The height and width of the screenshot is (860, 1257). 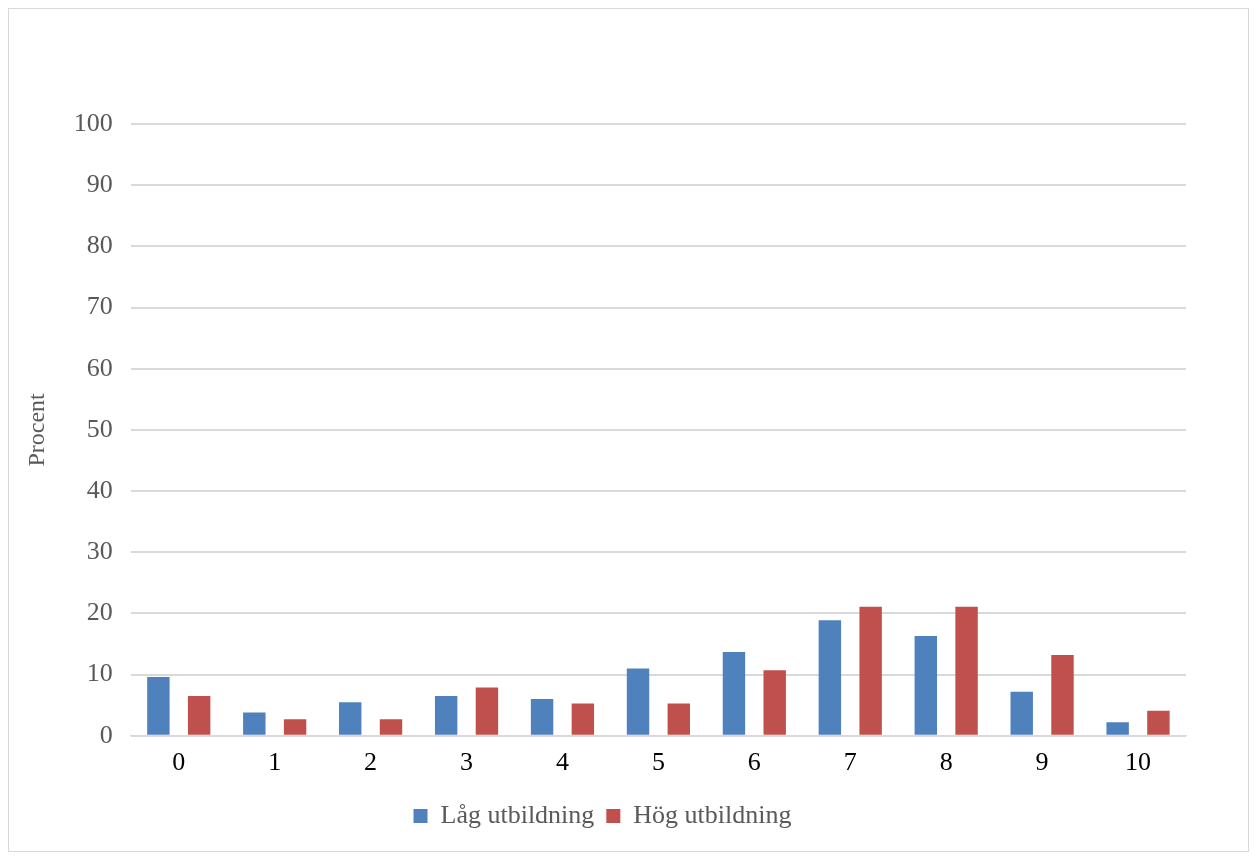 I want to click on x-tick-label: 10, so click(x=1138, y=762).